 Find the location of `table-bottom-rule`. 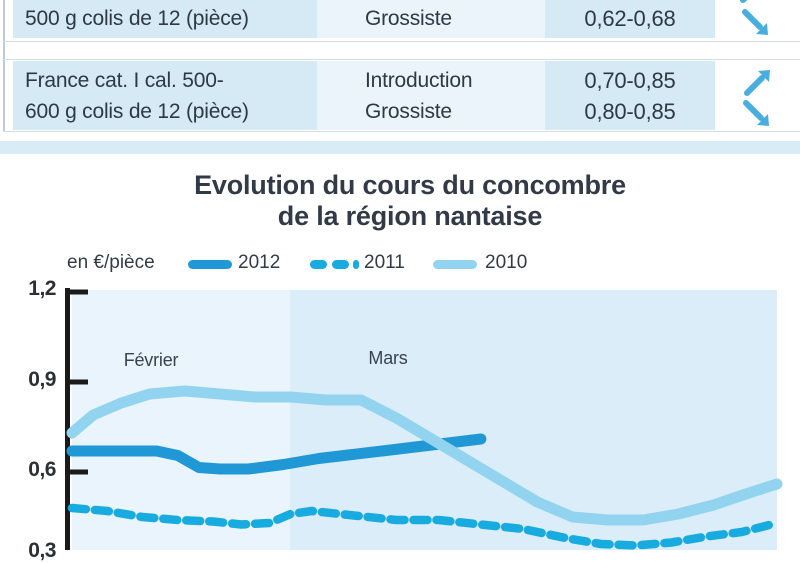

table-bottom-rule is located at coordinates (401, 131).